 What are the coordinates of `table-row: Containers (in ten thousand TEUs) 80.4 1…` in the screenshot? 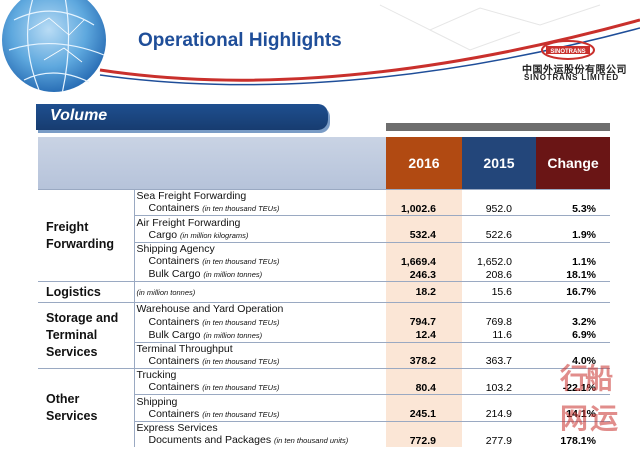 It's located at (324, 388).